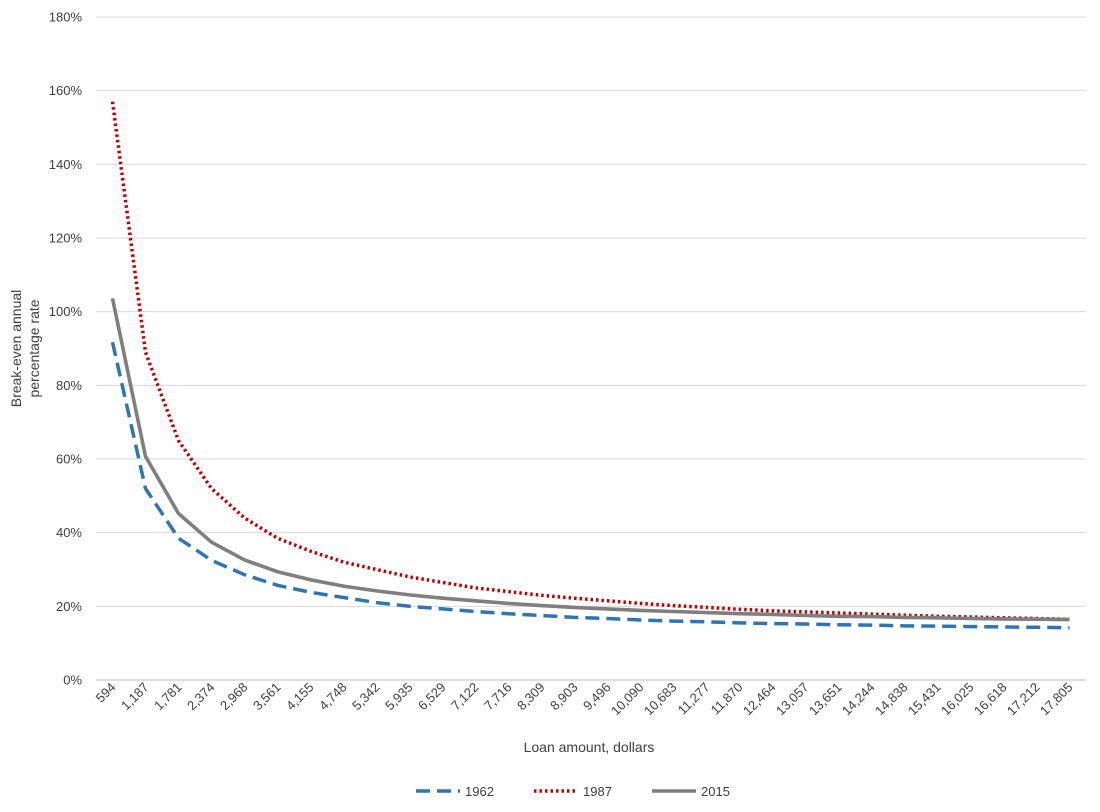 This screenshot has width=1100, height=812. What do you see at coordinates (858, 699) in the screenshot?
I see `x-tick-label: 14,244` at bounding box center [858, 699].